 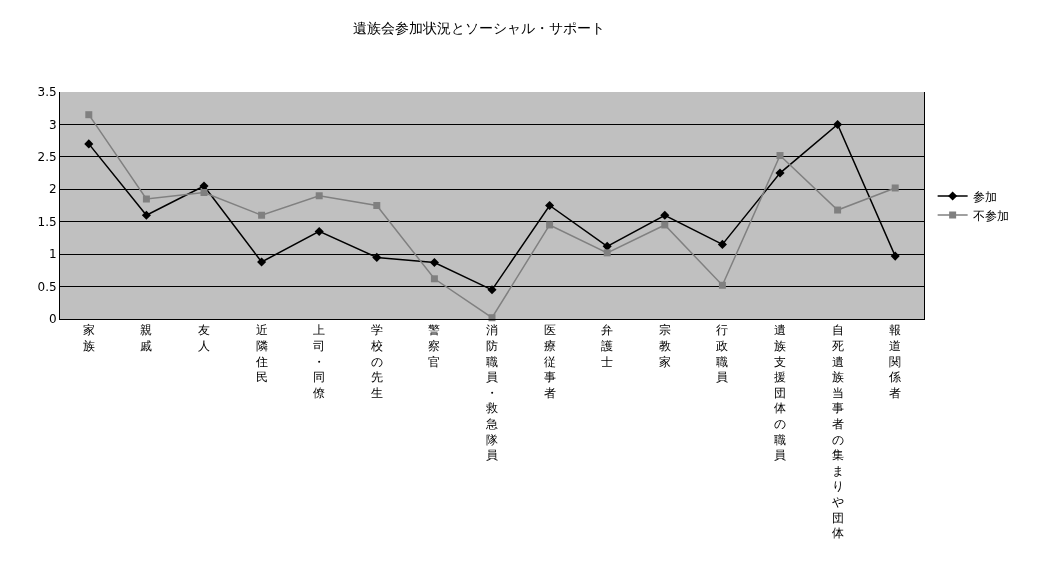 I want to click on x-tick-label: 家族, so click(x=88, y=338).